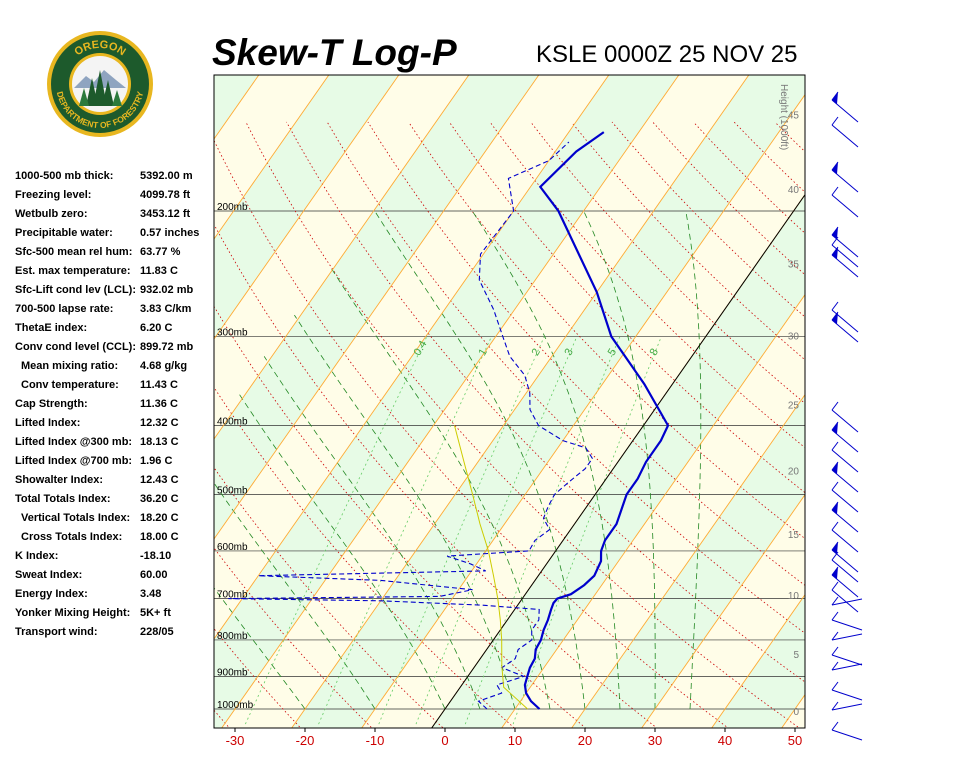  I want to click on index-label: Energy Index:, so click(51, 594).